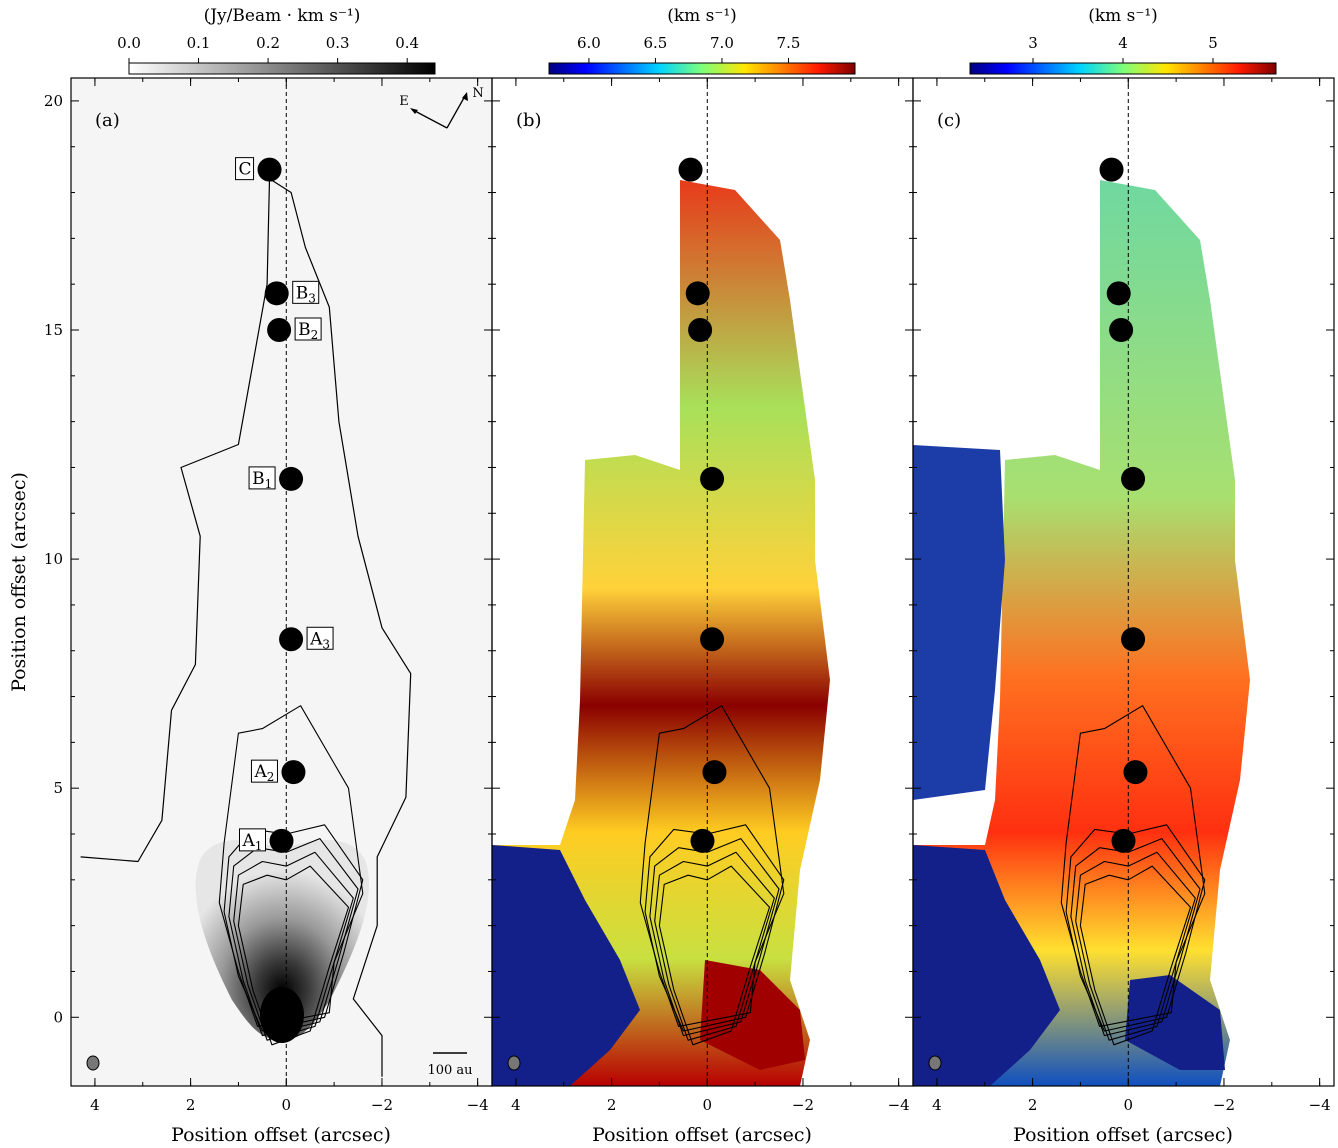  I want to click on knot-label-A1: A1, so click(252, 840).